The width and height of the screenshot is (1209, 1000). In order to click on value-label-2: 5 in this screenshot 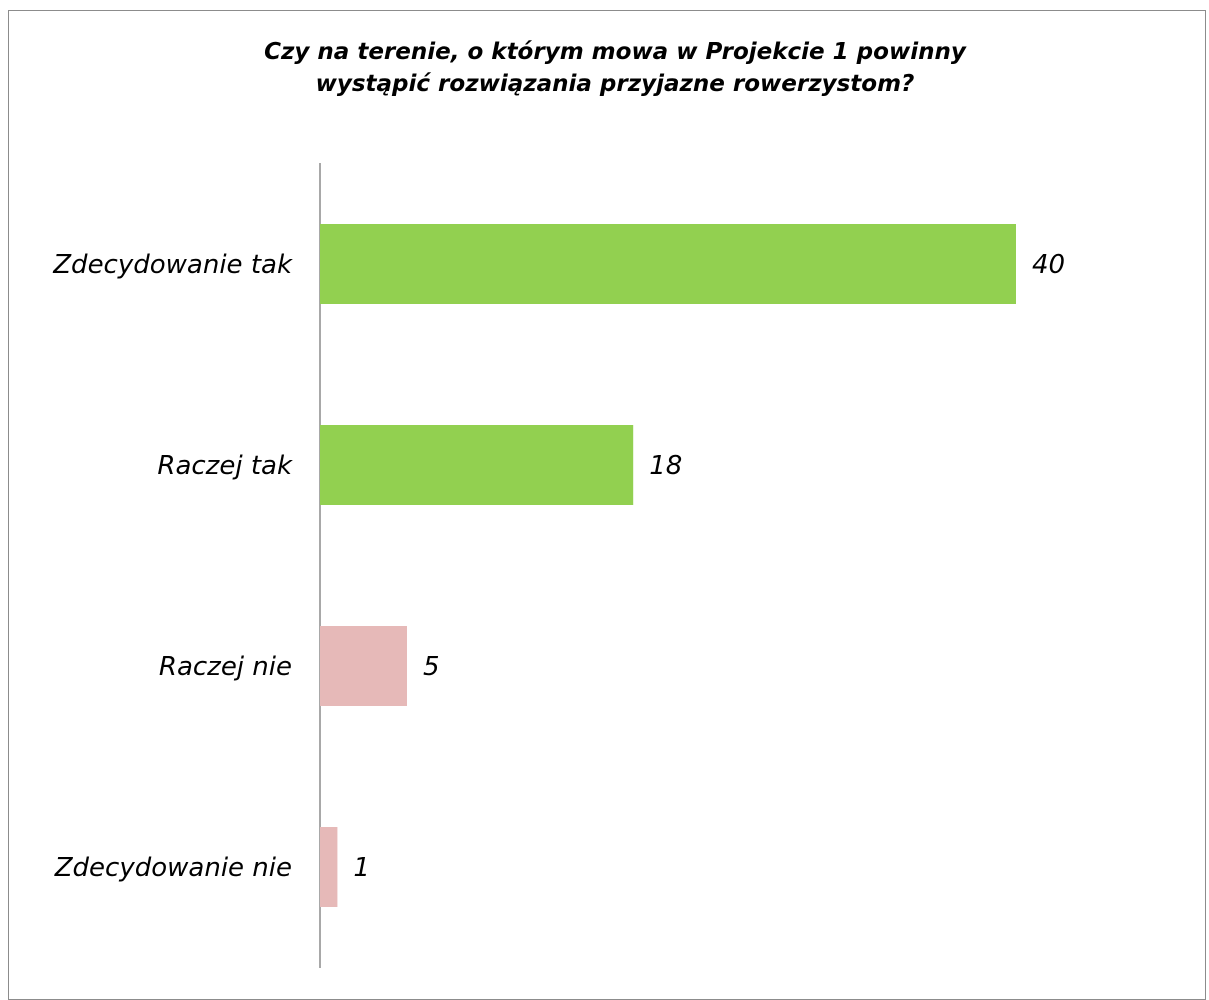, I will do `click(431, 667)`.